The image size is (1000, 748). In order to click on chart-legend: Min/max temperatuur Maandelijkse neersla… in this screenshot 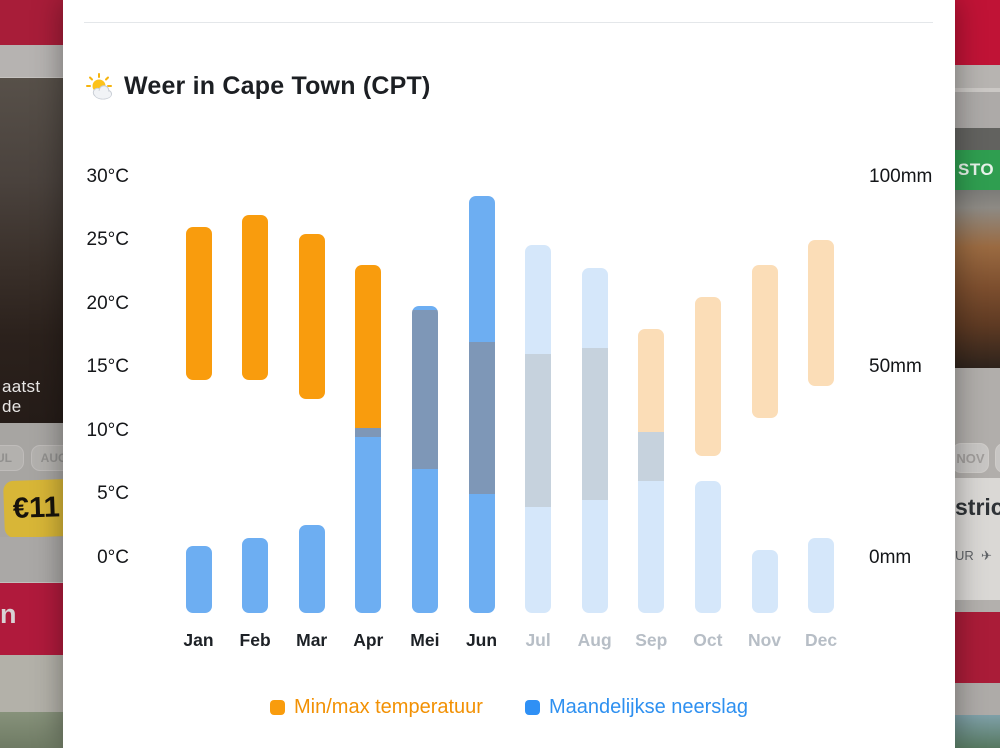, I will do `click(509, 707)`.